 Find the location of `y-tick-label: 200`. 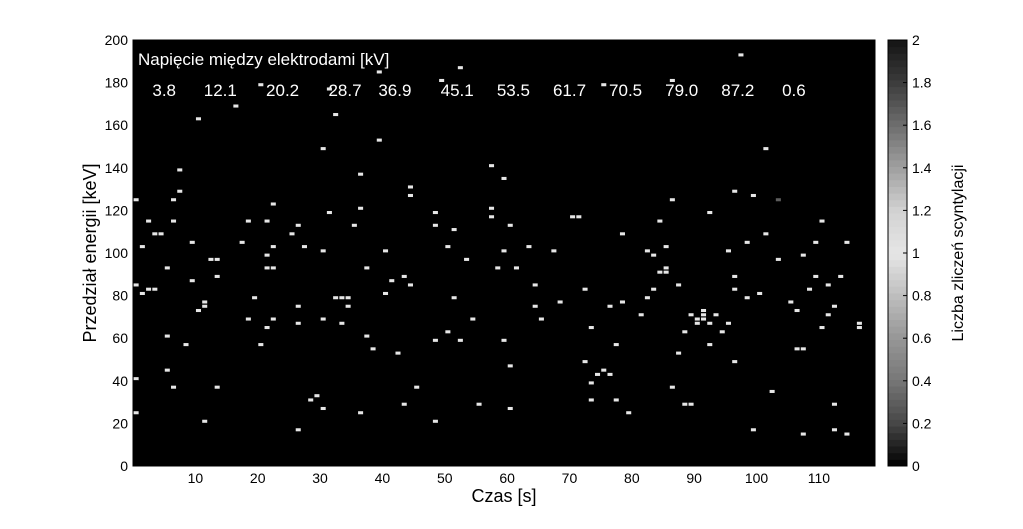

y-tick-label: 200 is located at coordinates (117, 40).